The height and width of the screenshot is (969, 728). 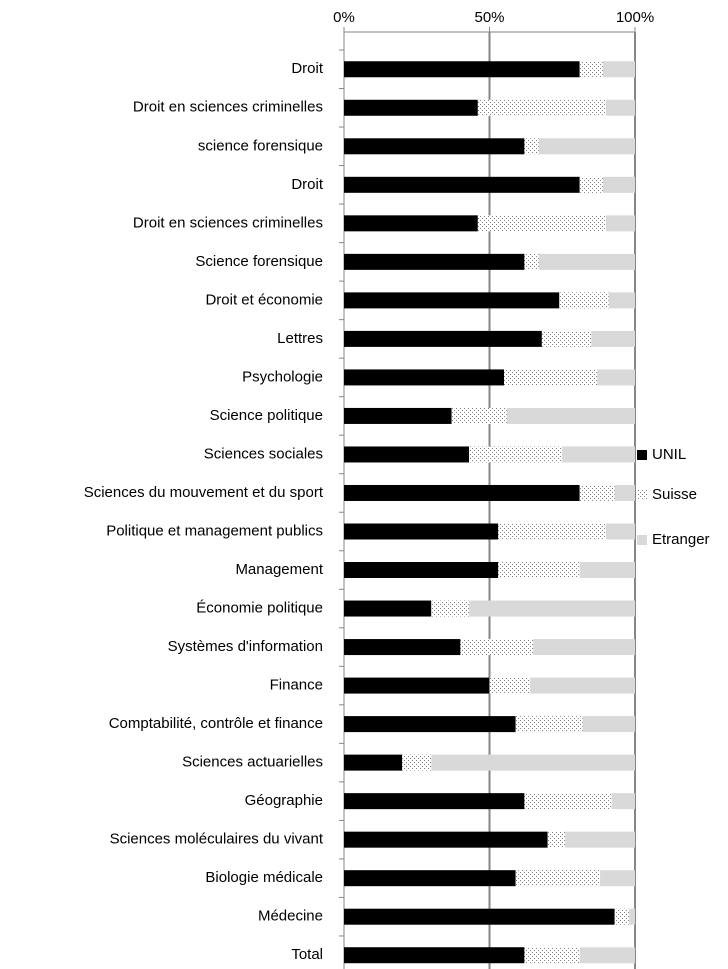 What do you see at coordinates (290, 916) in the screenshot?
I see `y-tick-label: Médecine` at bounding box center [290, 916].